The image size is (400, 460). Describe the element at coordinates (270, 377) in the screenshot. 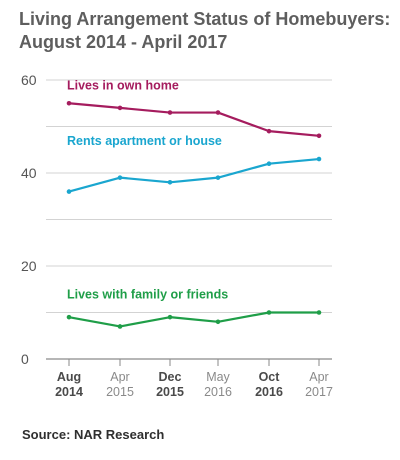

I see `x-tick-label: Oct` at that location.